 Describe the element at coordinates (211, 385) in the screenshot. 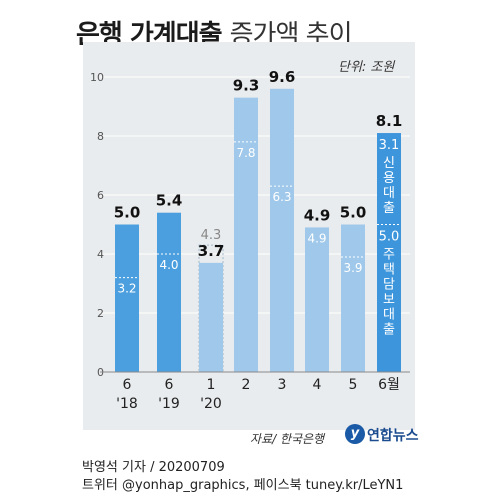

I see `x-tick-label: 1` at that location.